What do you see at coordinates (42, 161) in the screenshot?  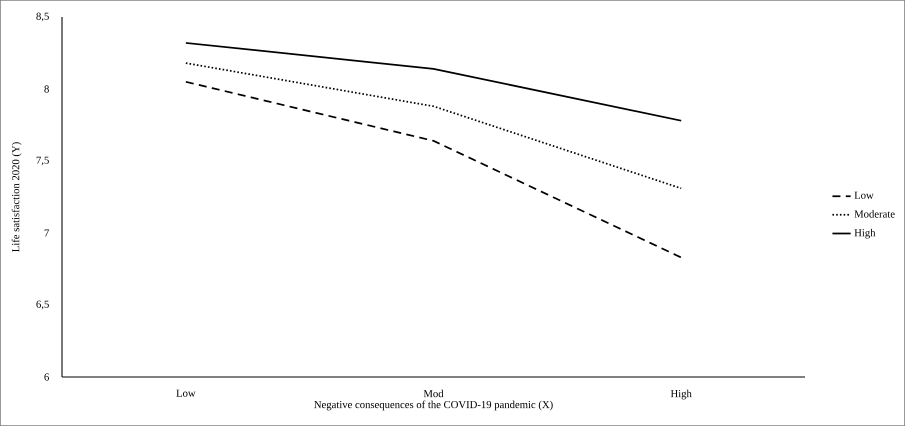 I see `y-tick-label: 7,5` at bounding box center [42, 161].